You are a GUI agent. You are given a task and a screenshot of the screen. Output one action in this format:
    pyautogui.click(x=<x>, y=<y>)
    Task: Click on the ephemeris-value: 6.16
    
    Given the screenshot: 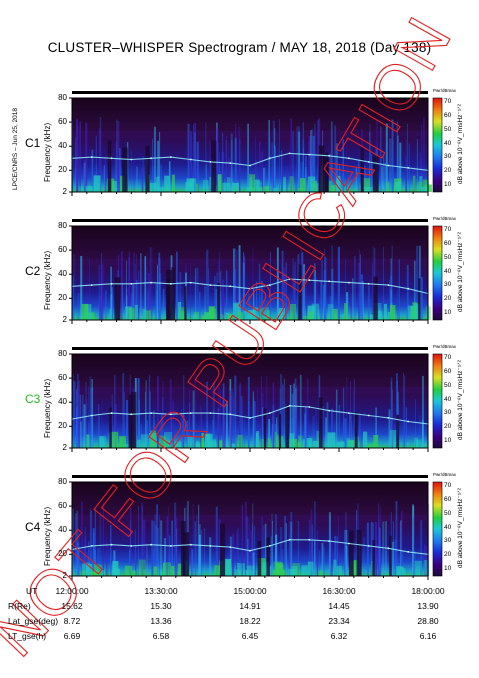 What is the action you would take?
    pyautogui.click(x=428, y=636)
    